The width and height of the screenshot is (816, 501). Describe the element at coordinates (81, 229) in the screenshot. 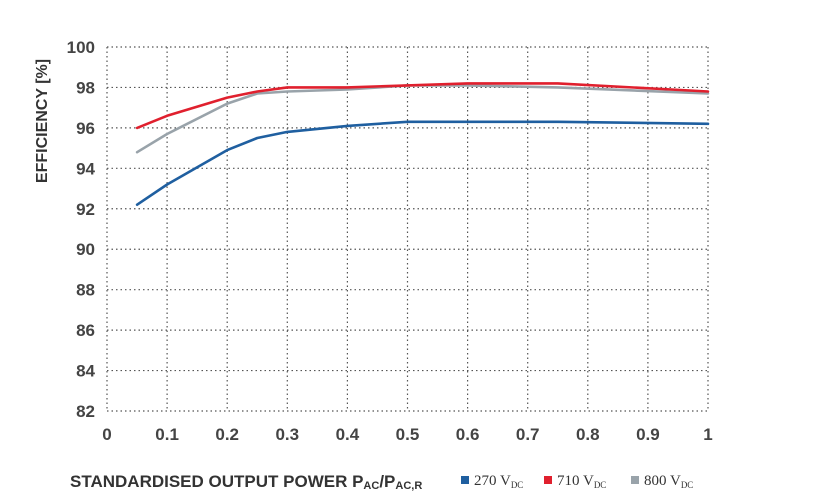

I see `y-tick-labels: 82 84 86 88 90 92 94 96 98 100` at that location.